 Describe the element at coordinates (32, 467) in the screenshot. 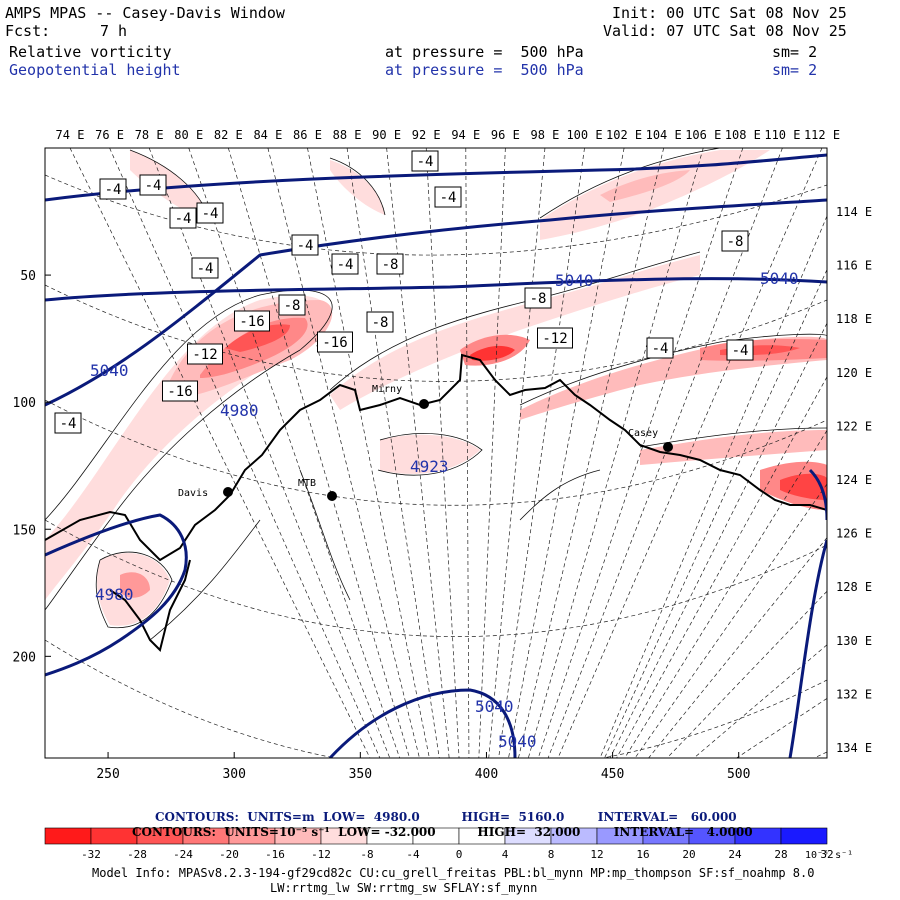

I see `y-axis-ticks: 50 100 150 200` at that location.